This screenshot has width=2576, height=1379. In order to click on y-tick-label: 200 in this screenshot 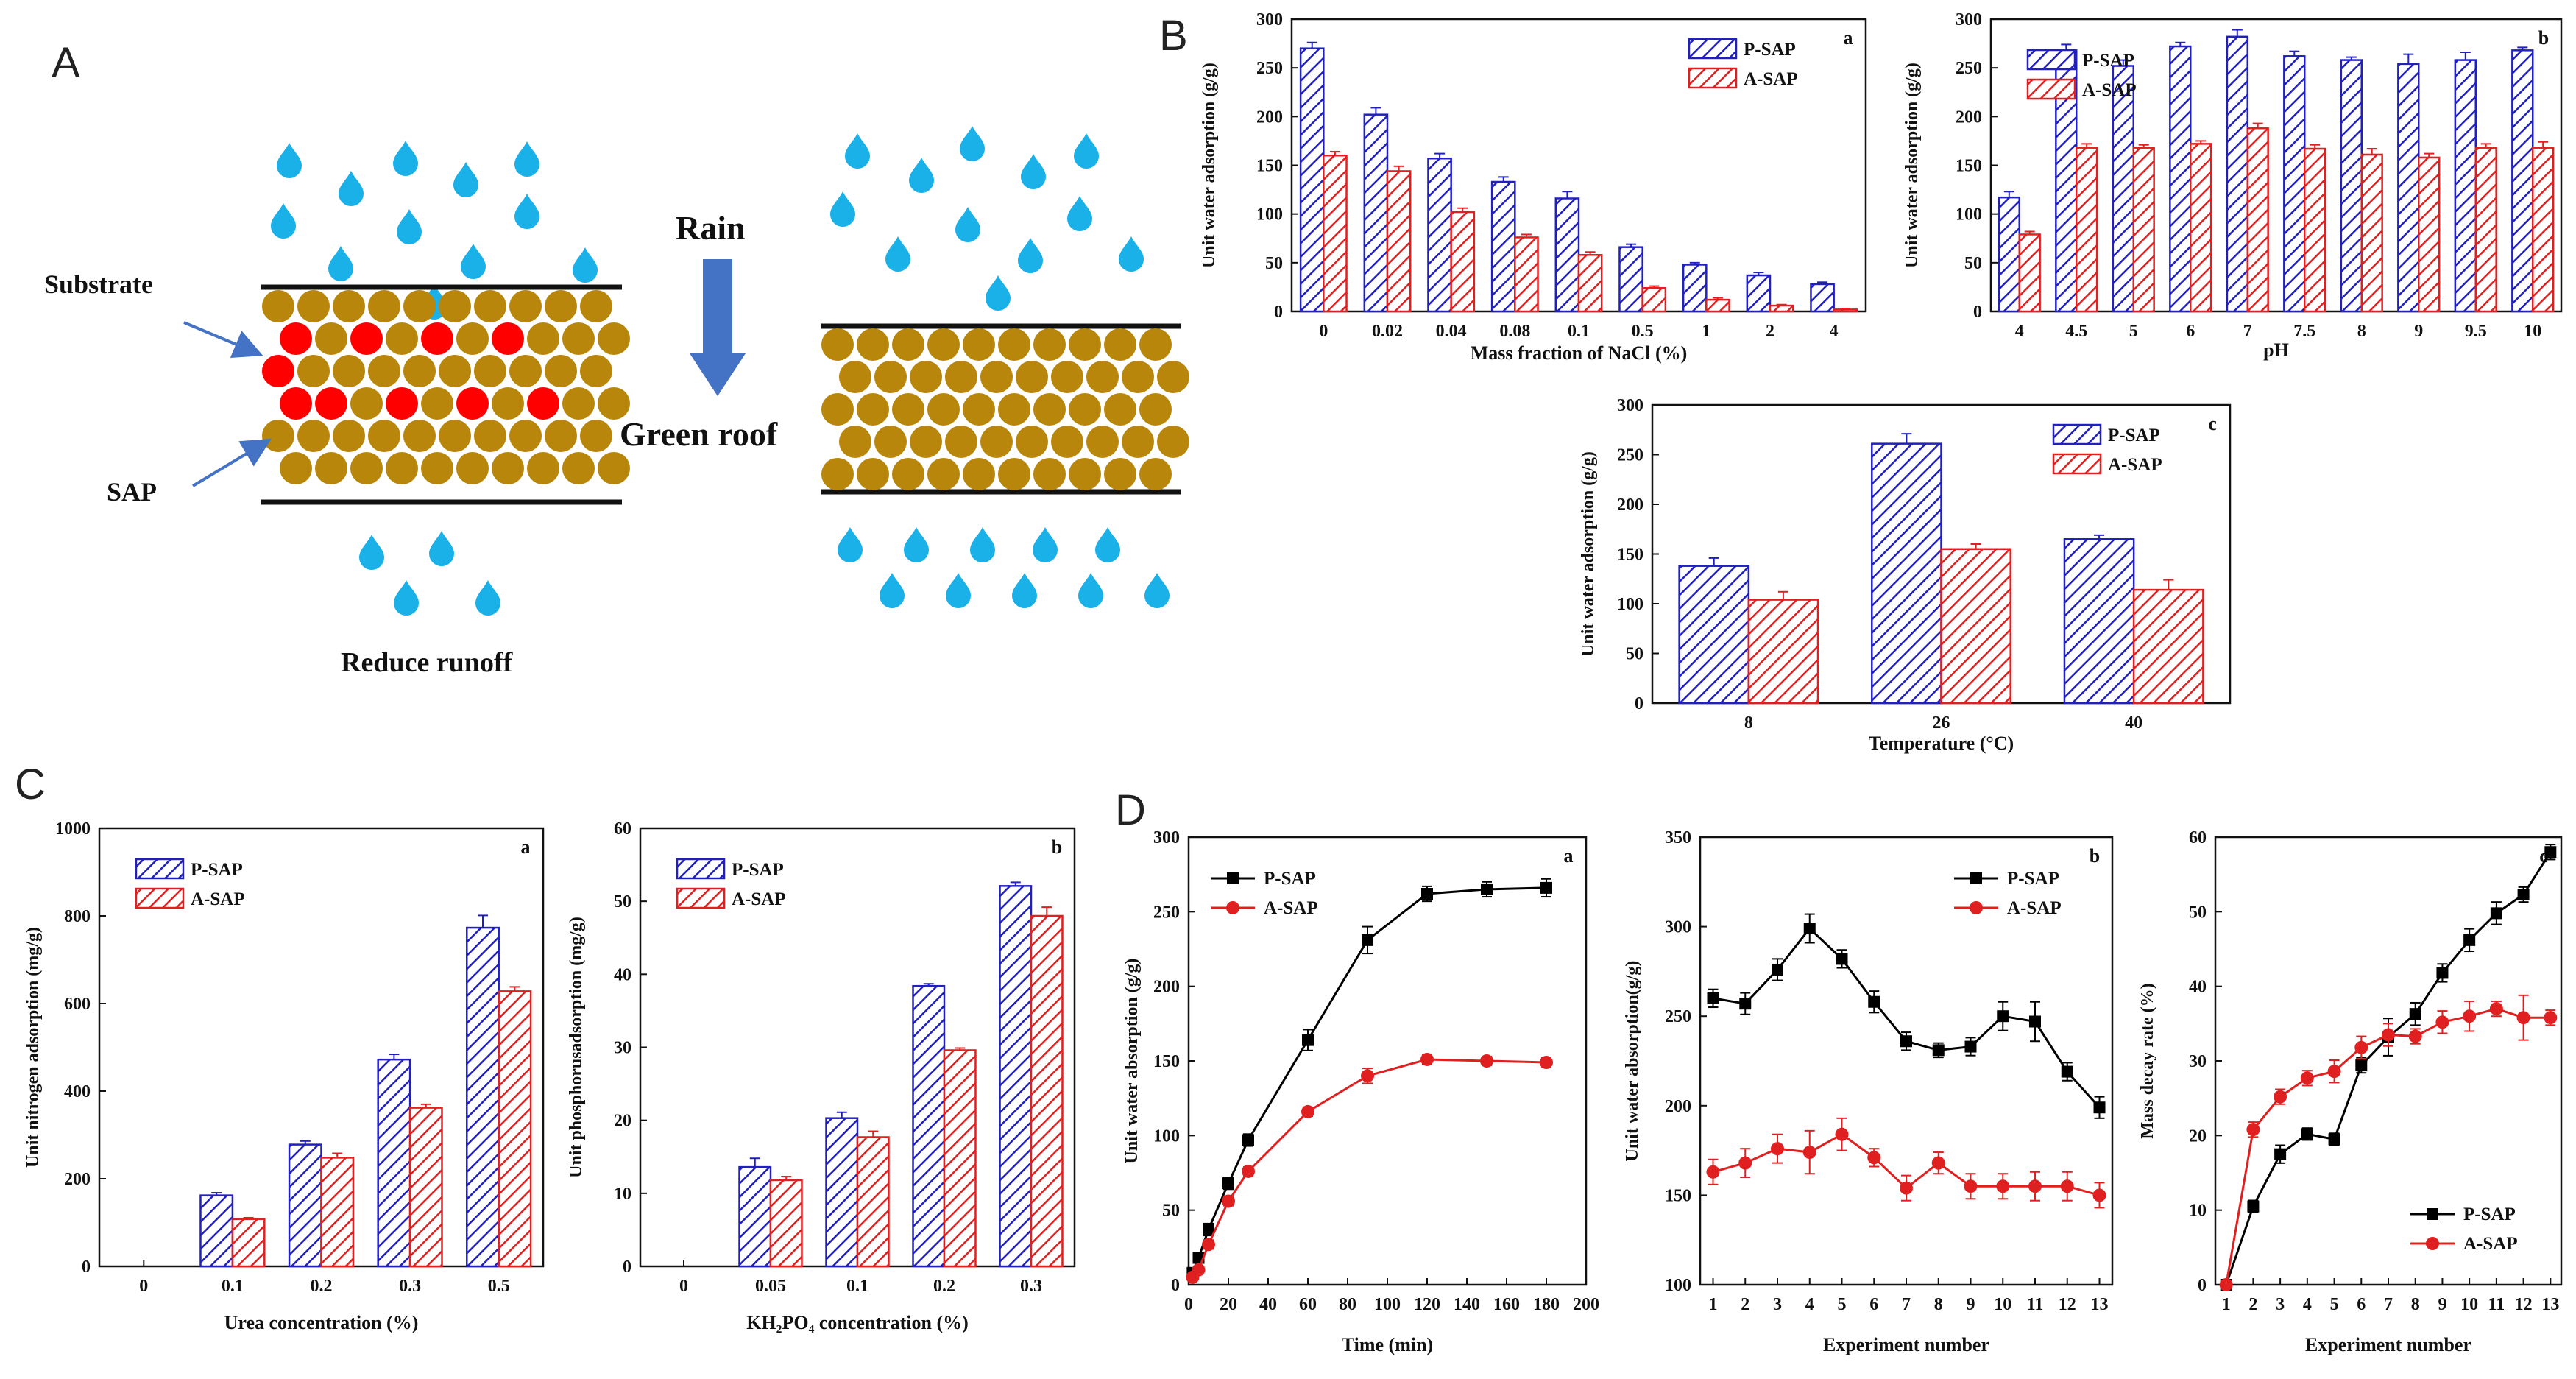, I will do `click(1678, 1106)`.